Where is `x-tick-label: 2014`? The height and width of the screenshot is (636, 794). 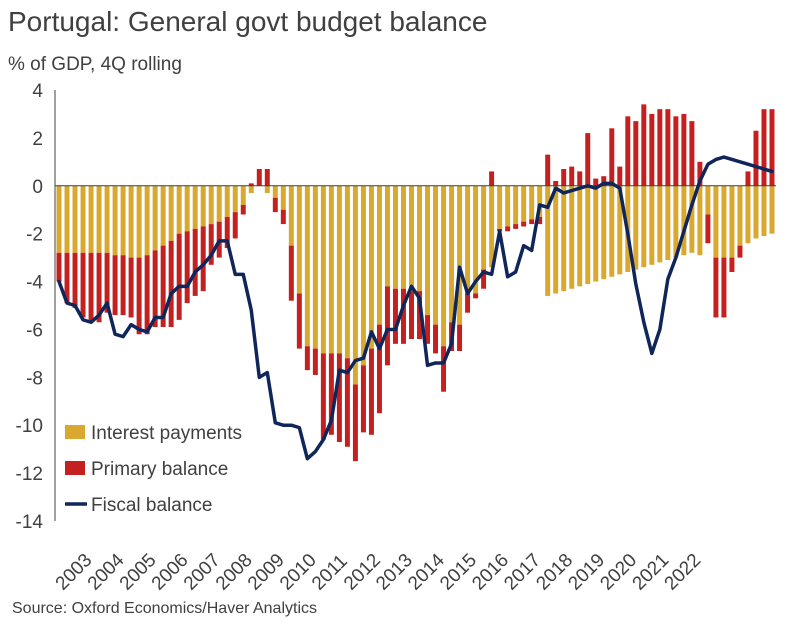 x-tick-label: 2014 is located at coordinates (426, 571).